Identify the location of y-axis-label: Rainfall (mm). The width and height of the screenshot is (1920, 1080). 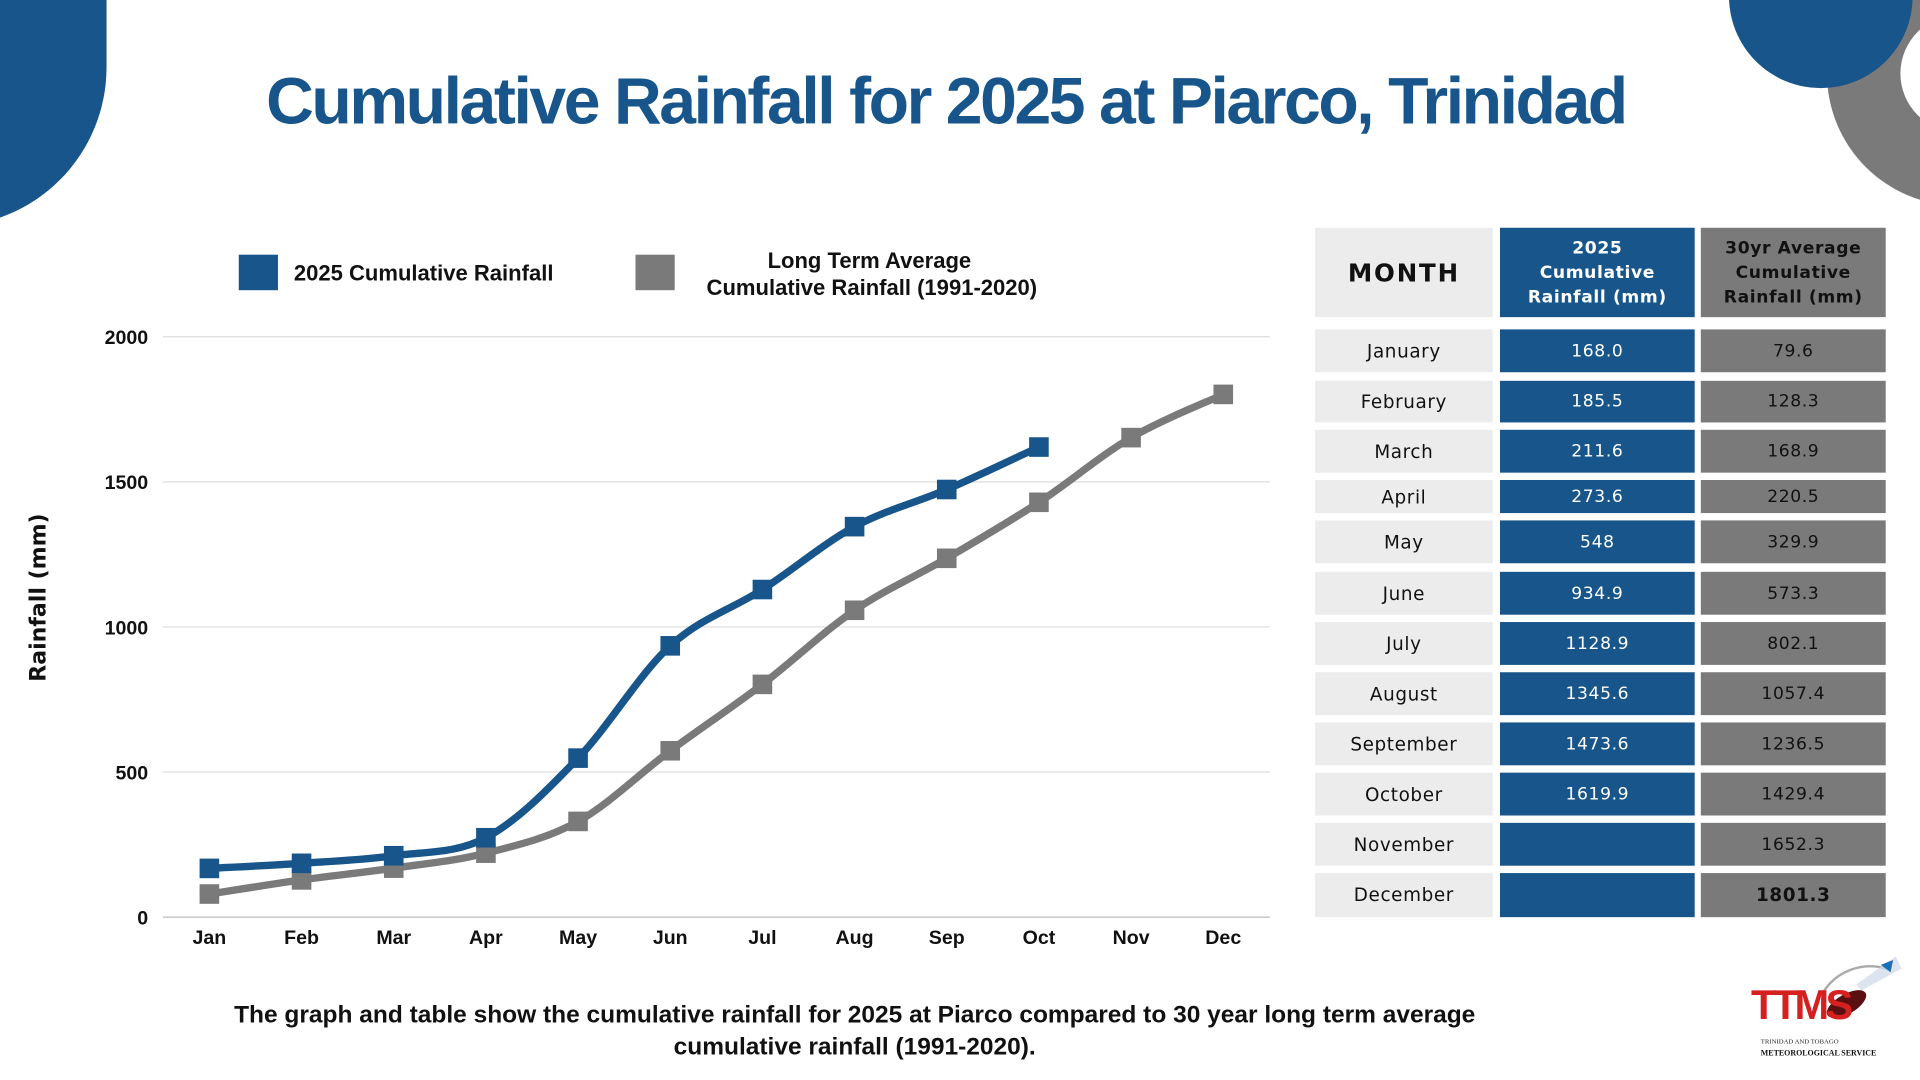
(38, 597).